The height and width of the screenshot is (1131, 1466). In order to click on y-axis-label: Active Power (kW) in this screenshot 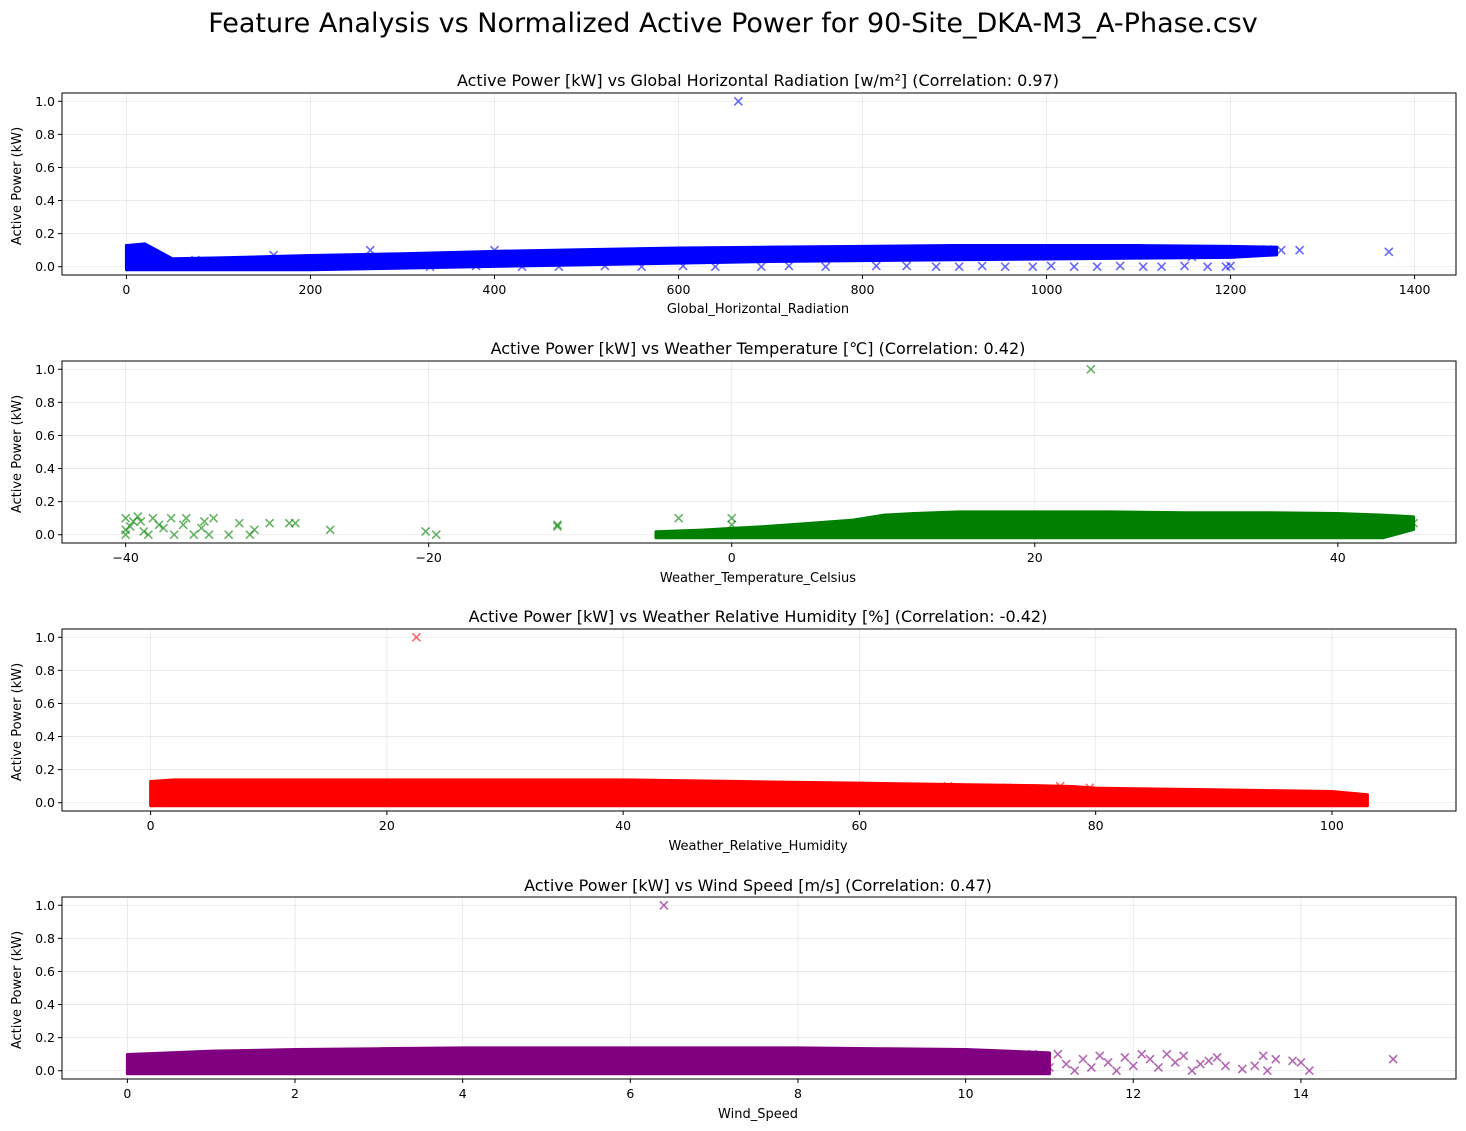, I will do `click(17, 454)`.